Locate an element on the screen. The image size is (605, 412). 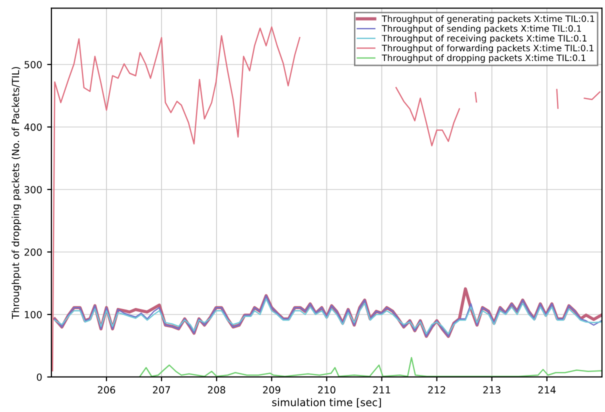
x-tick-label: 209 is located at coordinates (271, 390).